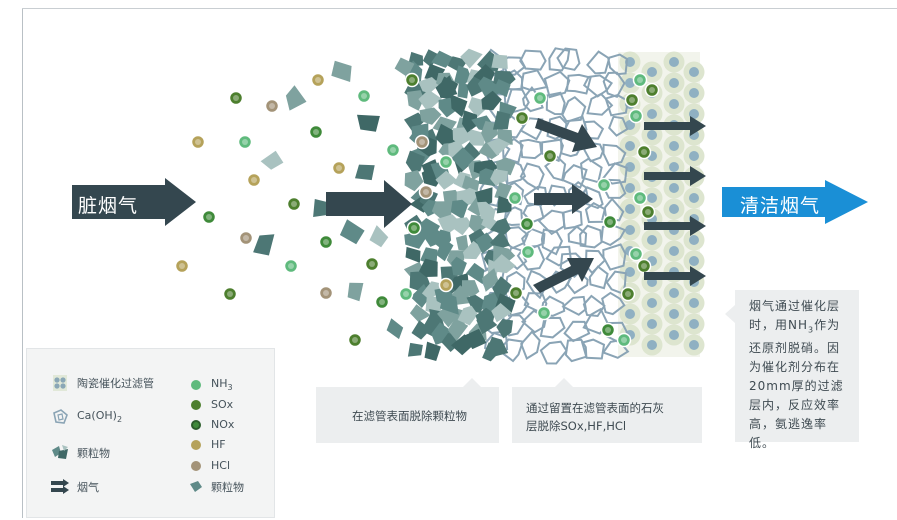  Describe the element at coordinates (223, 424) in the screenshot. I see `legend-nox-label: NOx` at that location.